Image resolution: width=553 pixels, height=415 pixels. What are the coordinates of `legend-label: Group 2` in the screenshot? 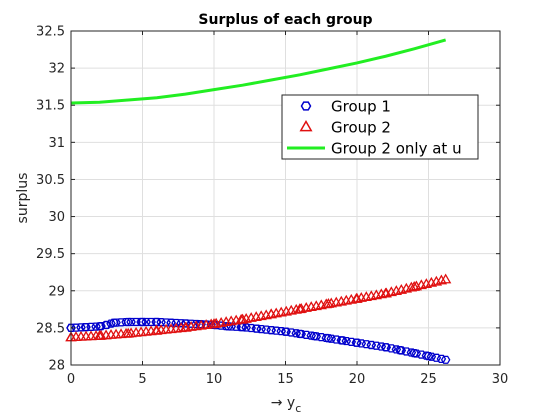 It's located at (361, 128).